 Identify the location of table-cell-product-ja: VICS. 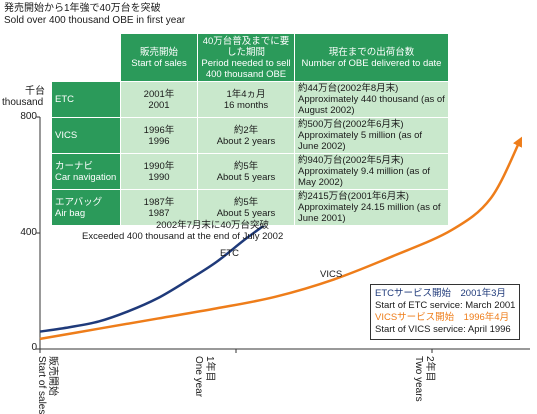
(66, 135).